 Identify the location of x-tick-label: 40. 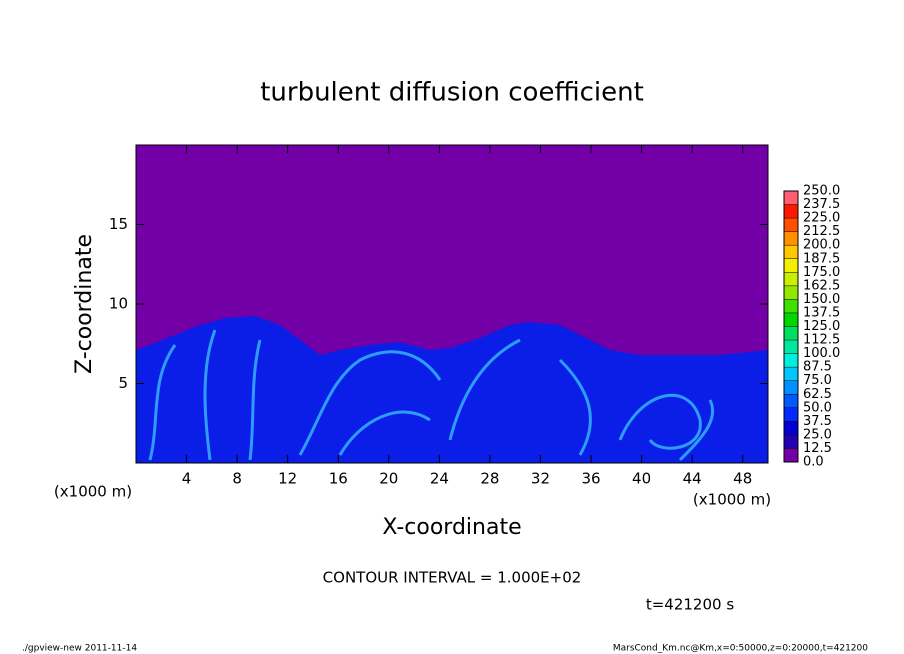
(641, 479).